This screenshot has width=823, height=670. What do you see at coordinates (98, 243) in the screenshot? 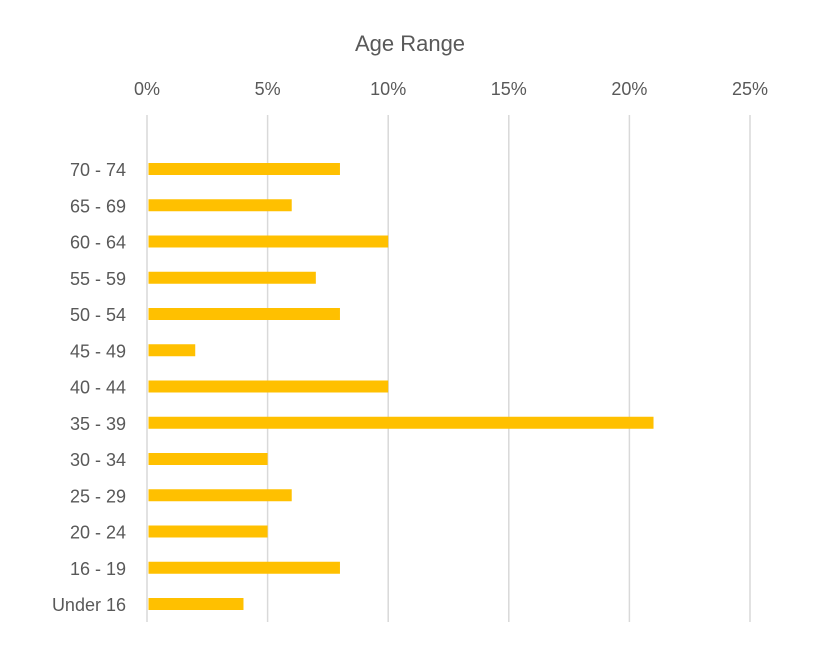
I see `y-category-label: 60 - 64` at bounding box center [98, 243].